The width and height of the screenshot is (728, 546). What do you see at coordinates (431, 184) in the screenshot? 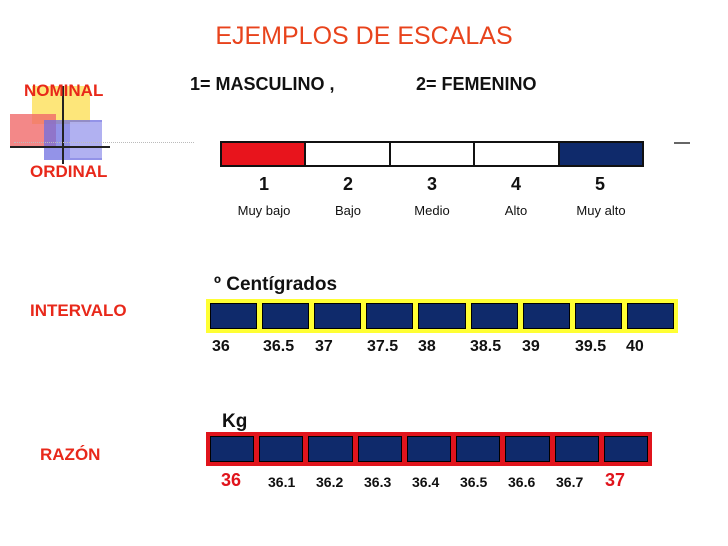
I see `ordinal-number: 3` at bounding box center [431, 184].